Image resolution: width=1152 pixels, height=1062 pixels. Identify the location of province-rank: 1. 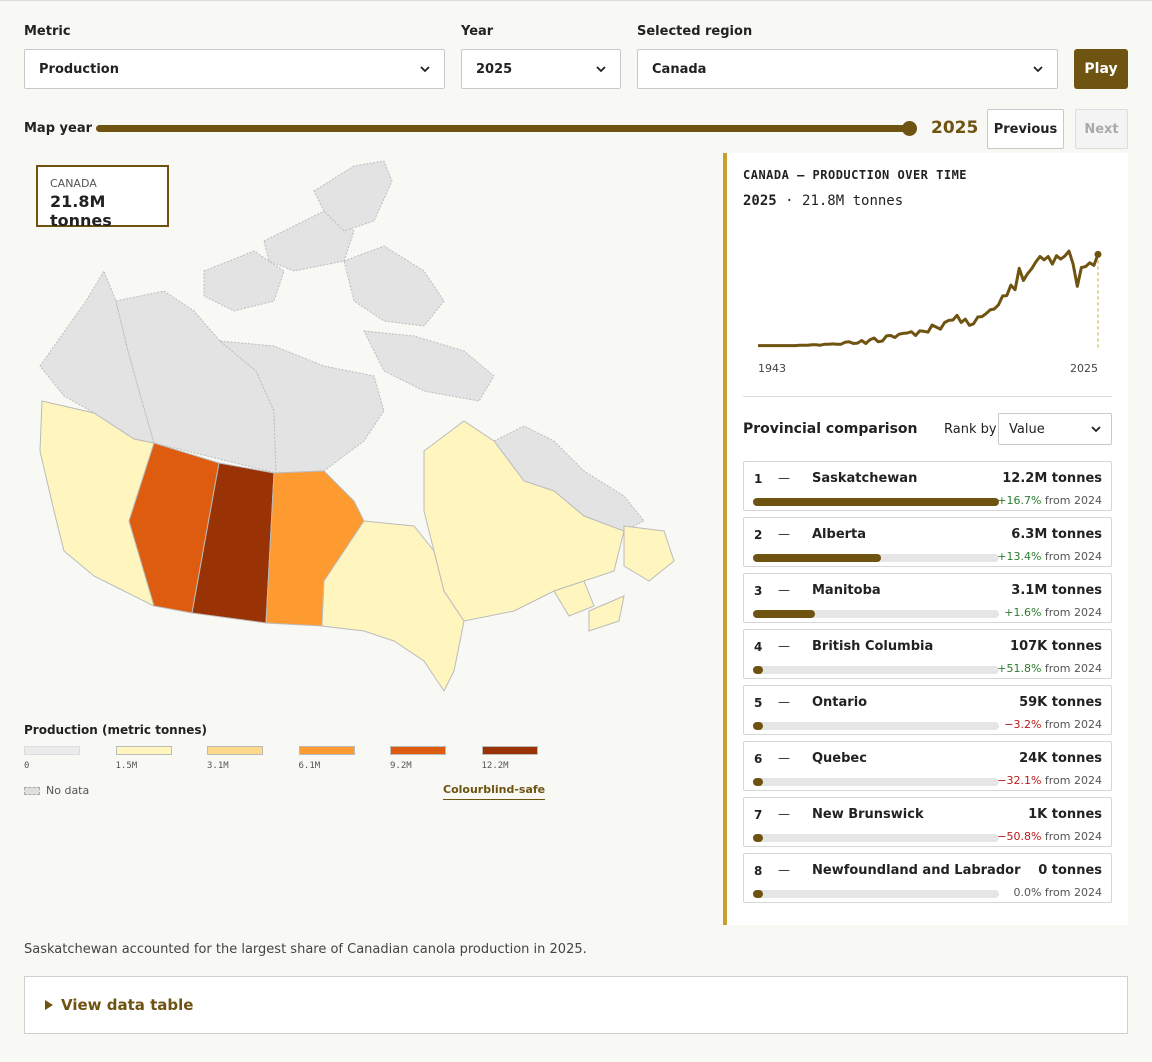
(758, 479).